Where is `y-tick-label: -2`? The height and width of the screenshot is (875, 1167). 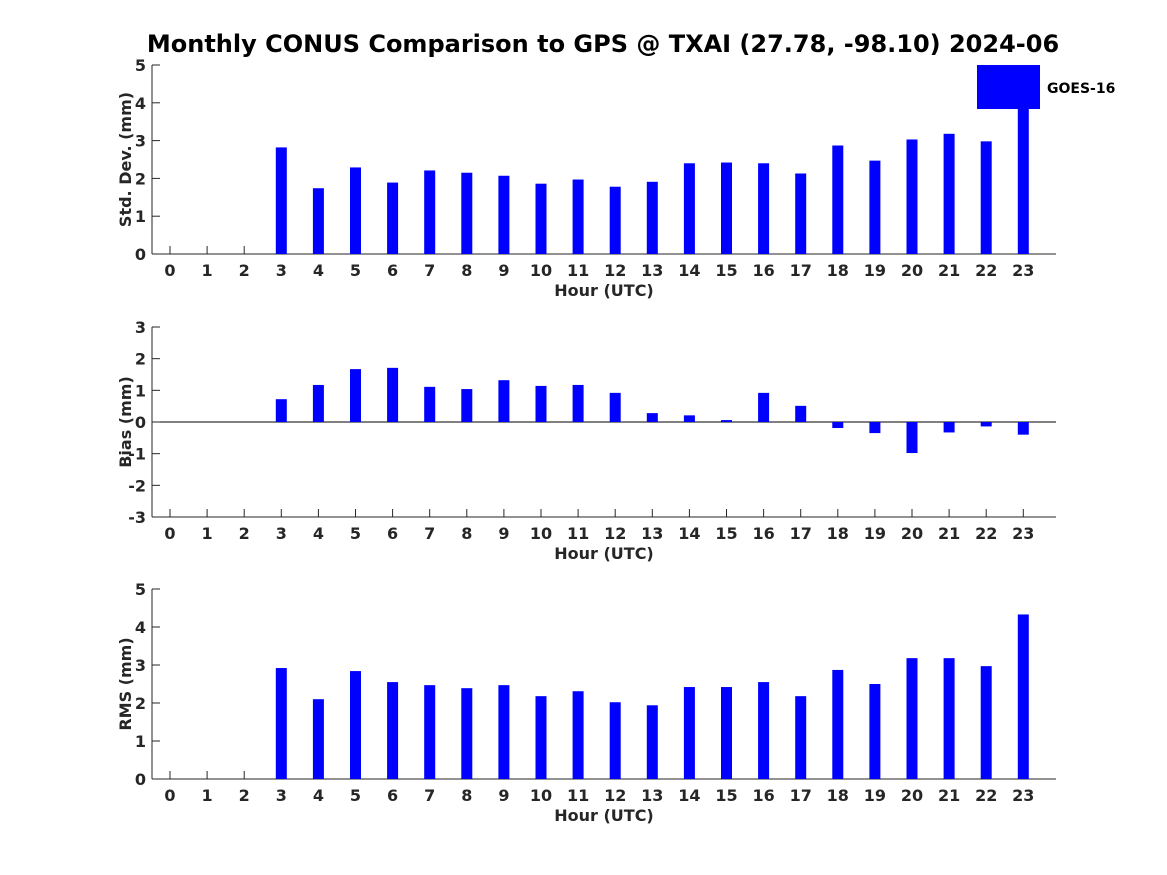
y-tick-label: -2 is located at coordinates (137, 485).